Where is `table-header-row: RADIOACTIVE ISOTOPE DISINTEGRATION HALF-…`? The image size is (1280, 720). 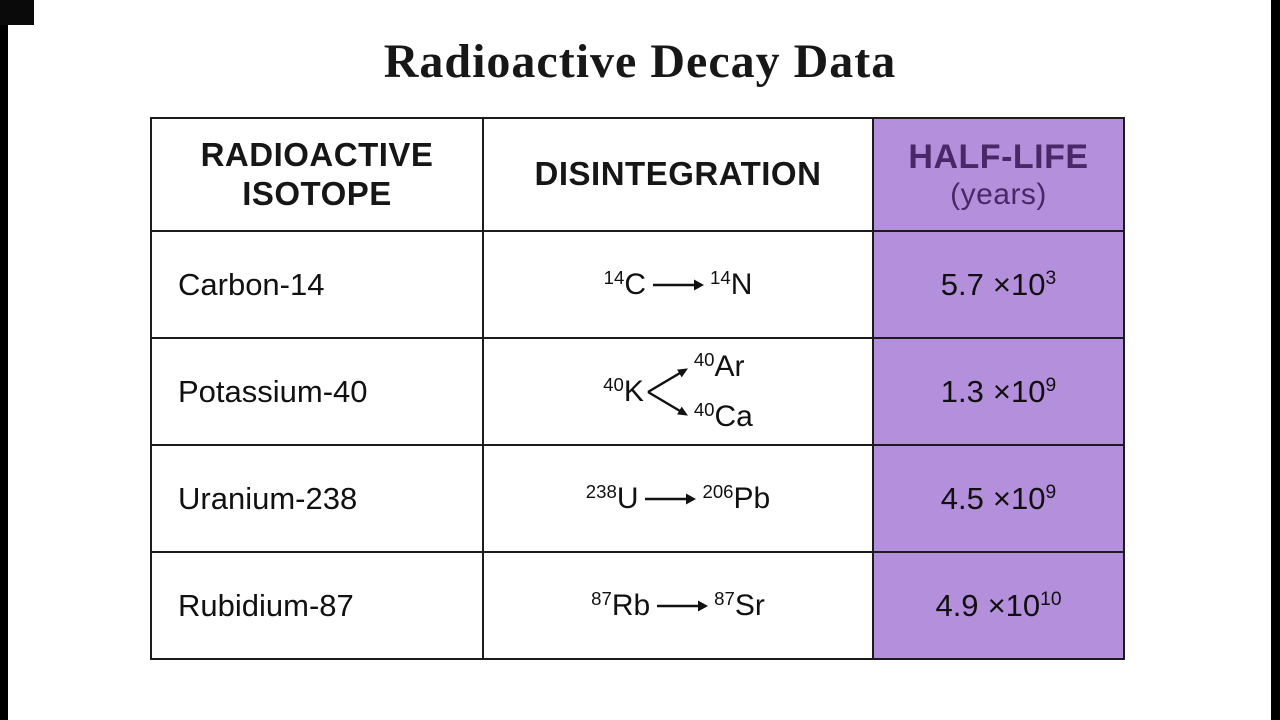
table-header-row: RADIOACTIVE ISOTOPE DISINTEGRATION HALF-… is located at coordinates (637, 174).